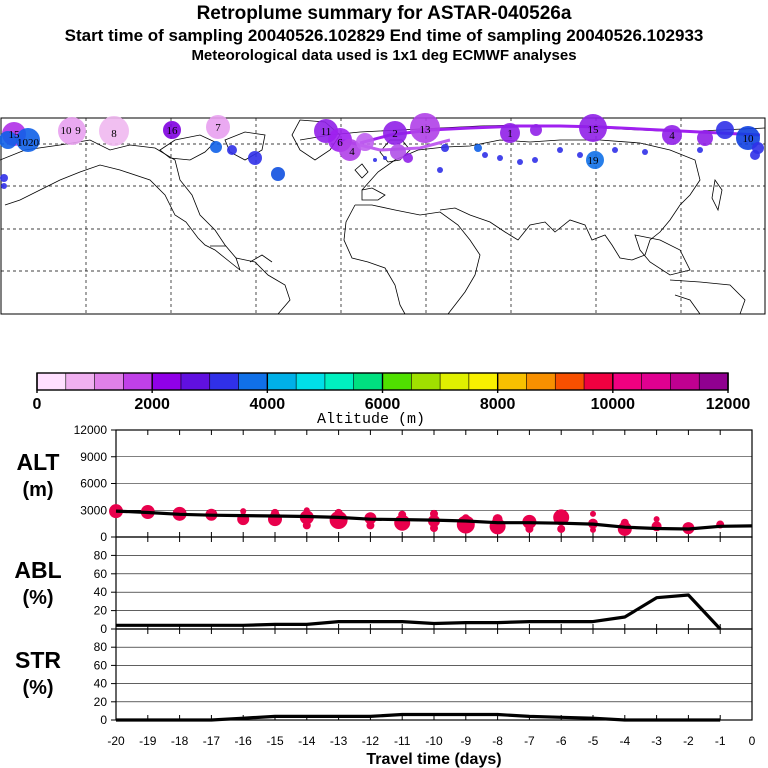 The height and width of the screenshot is (768, 768). What do you see at coordinates (529, 741) in the screenshot?
I see `x-tick-label: -7` at bounding box center [529, 741].